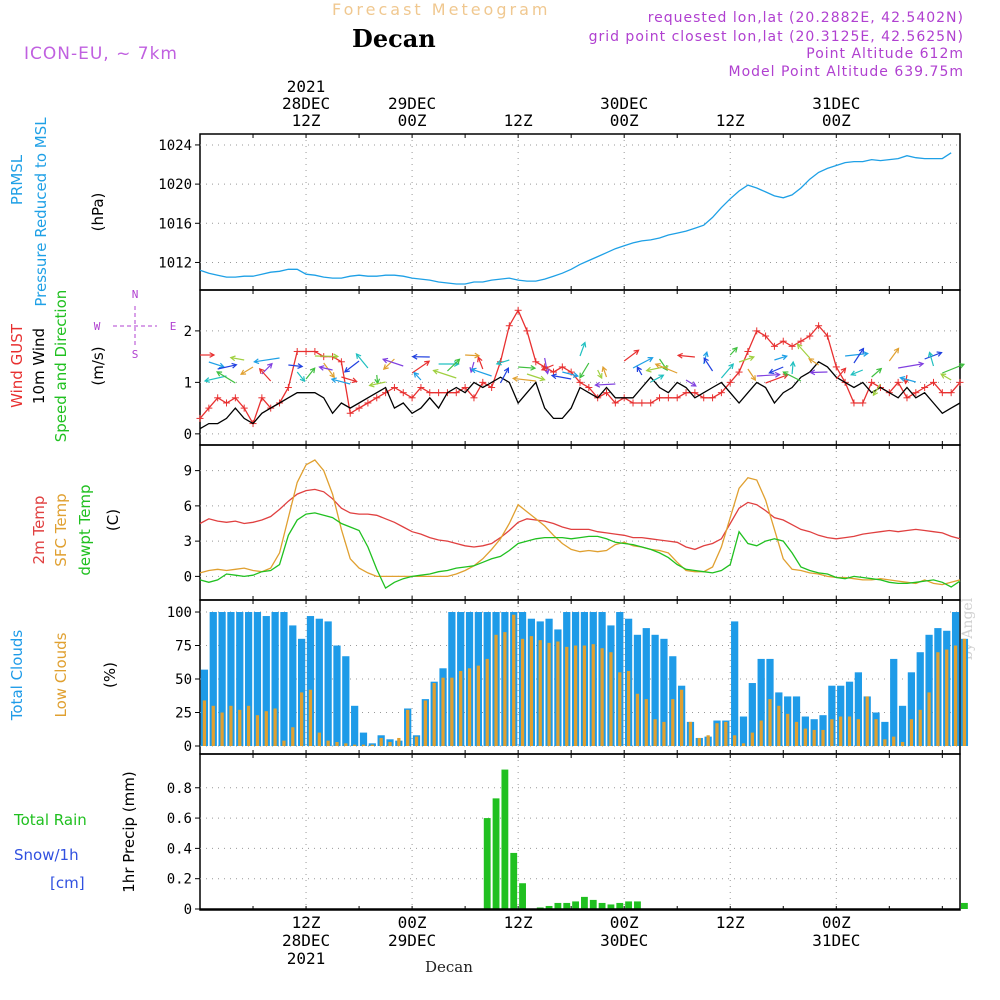 The height and width of the screenshot is (1000, 1000). What do you see at coordinates (61, 529) in the screenshot?
I see `sfc-temp-label: SFC Temp` at bounding box center [61, 529].